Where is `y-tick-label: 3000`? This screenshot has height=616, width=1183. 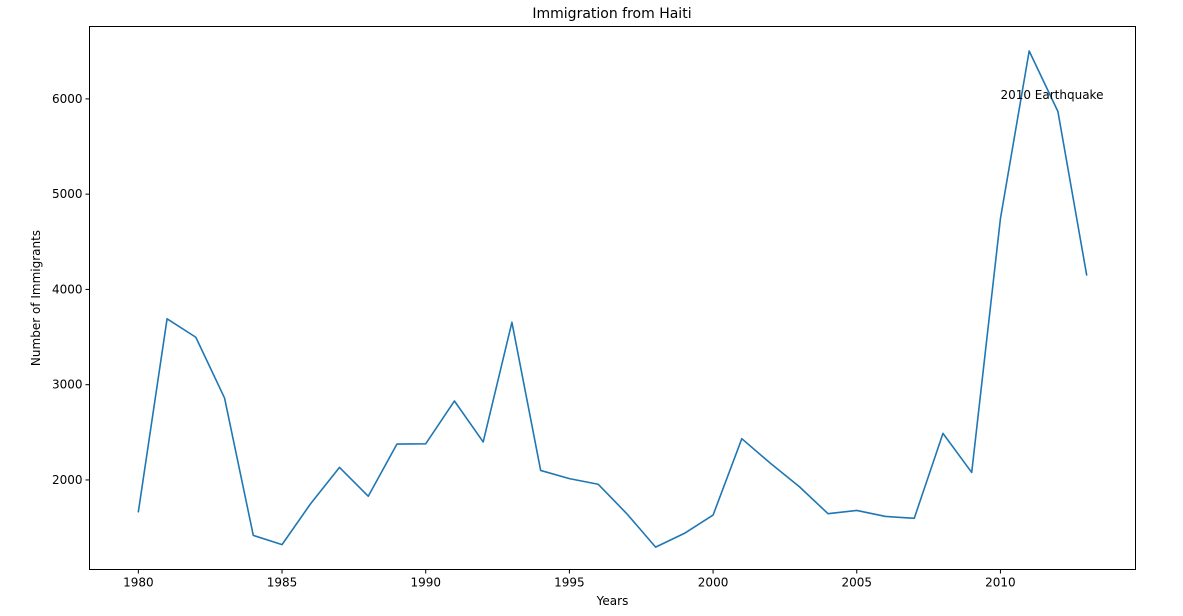
y-tick-label: 3000 is located at coordinates (67, 385).